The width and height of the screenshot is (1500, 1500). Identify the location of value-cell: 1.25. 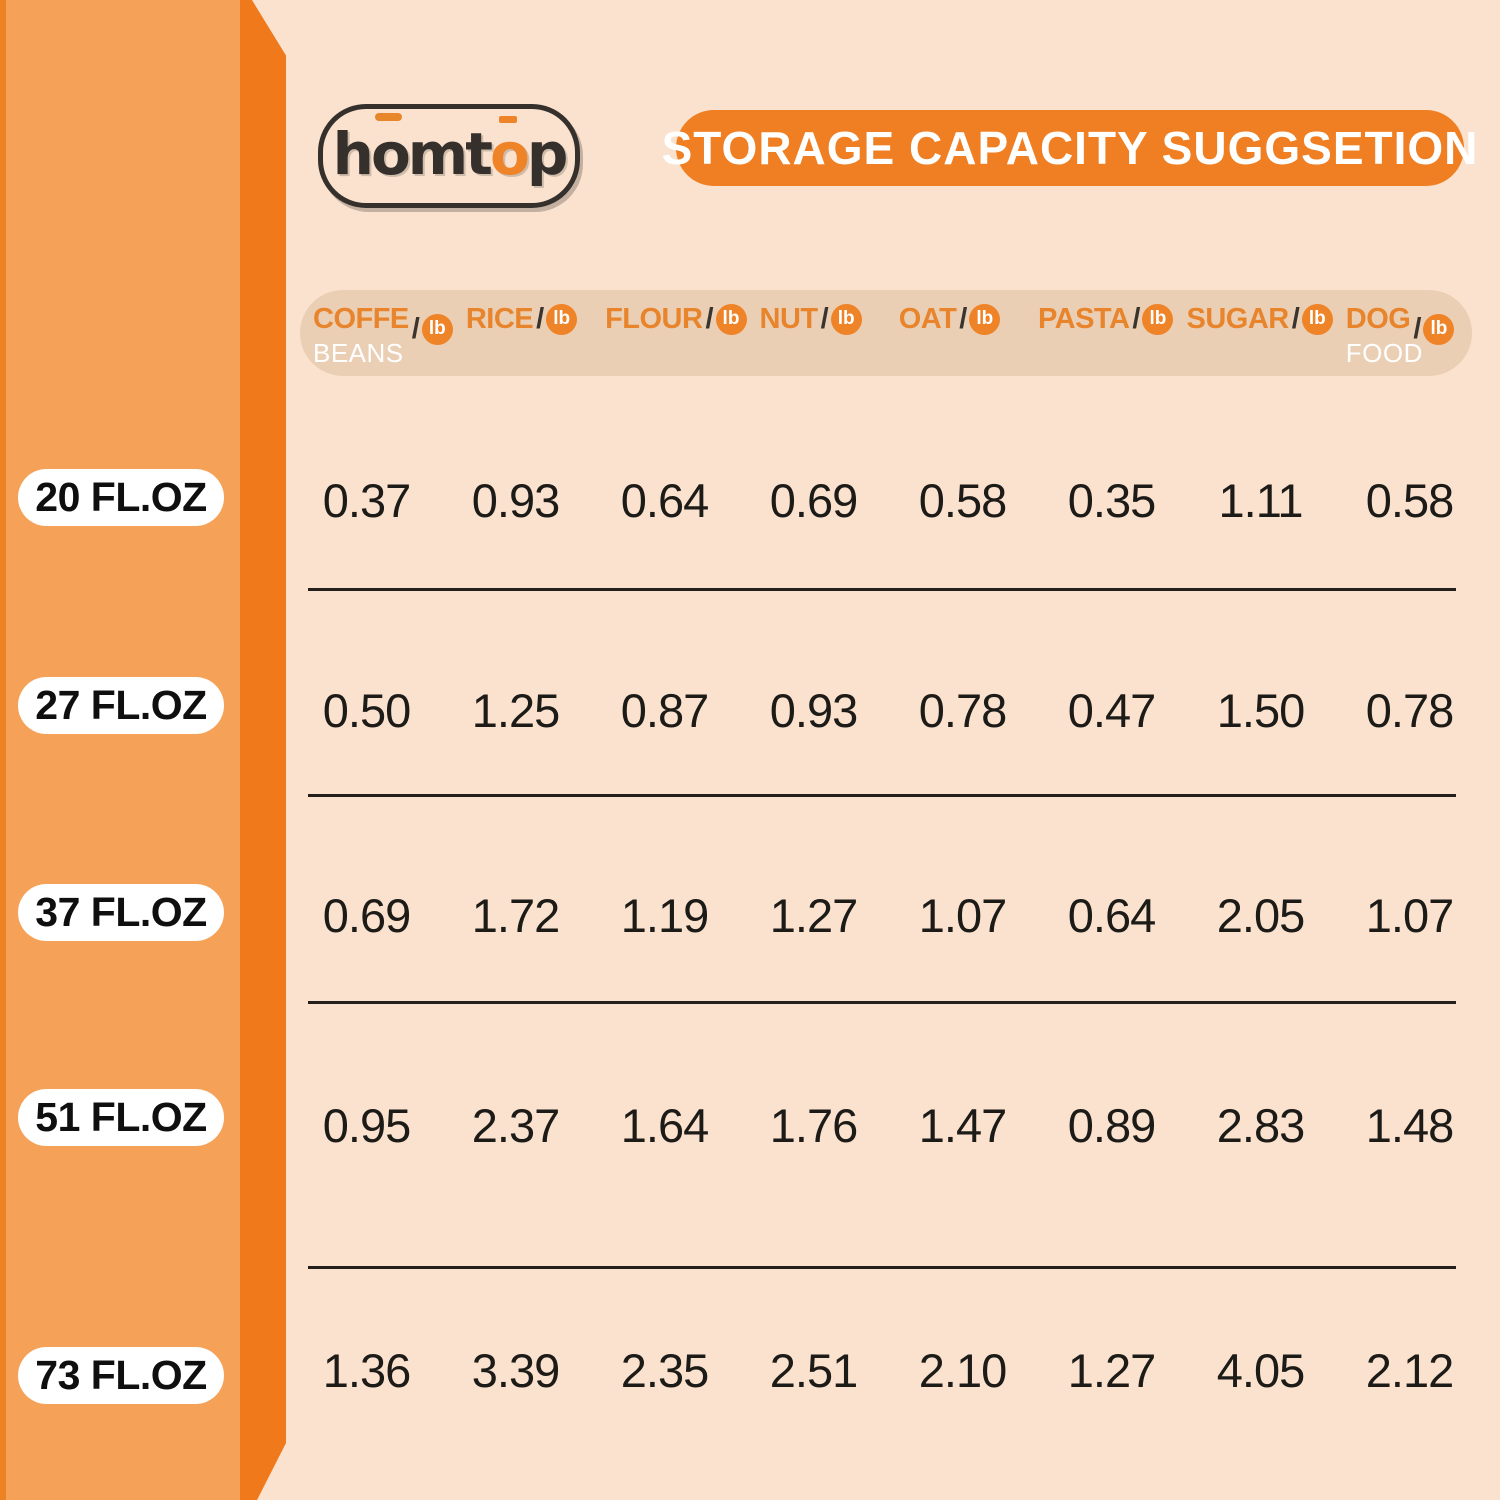
(515, 710).